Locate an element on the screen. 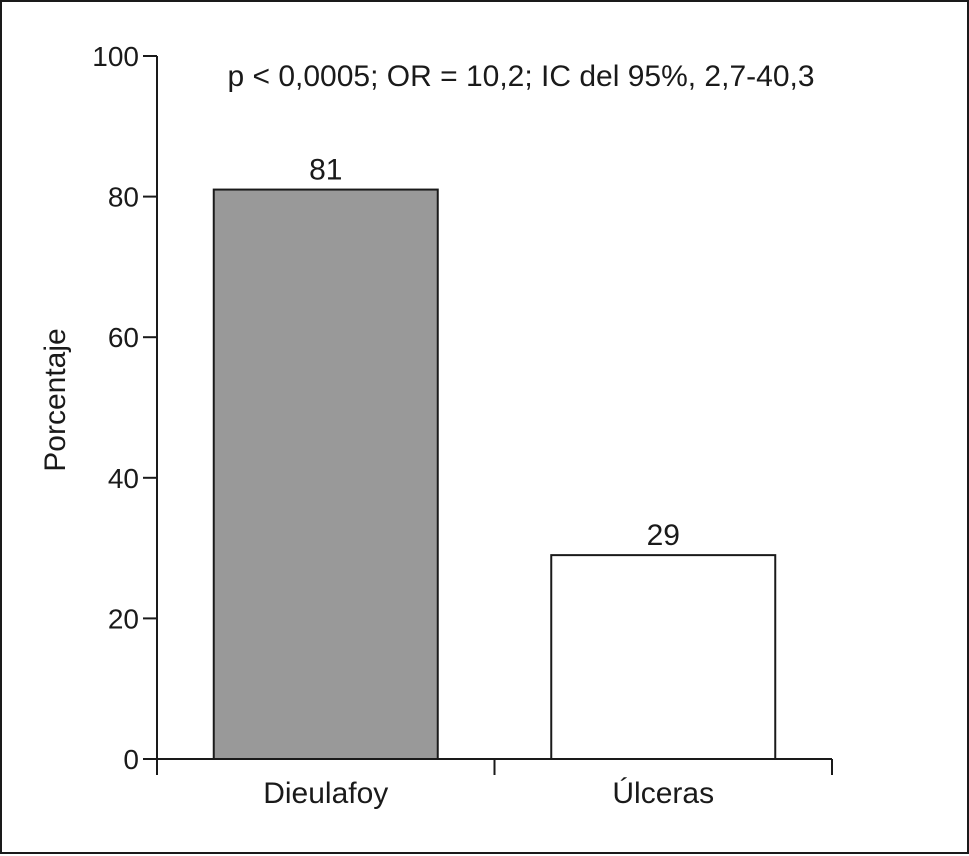  y-tick-label-80: 80 is located at coordinates (123, 197).